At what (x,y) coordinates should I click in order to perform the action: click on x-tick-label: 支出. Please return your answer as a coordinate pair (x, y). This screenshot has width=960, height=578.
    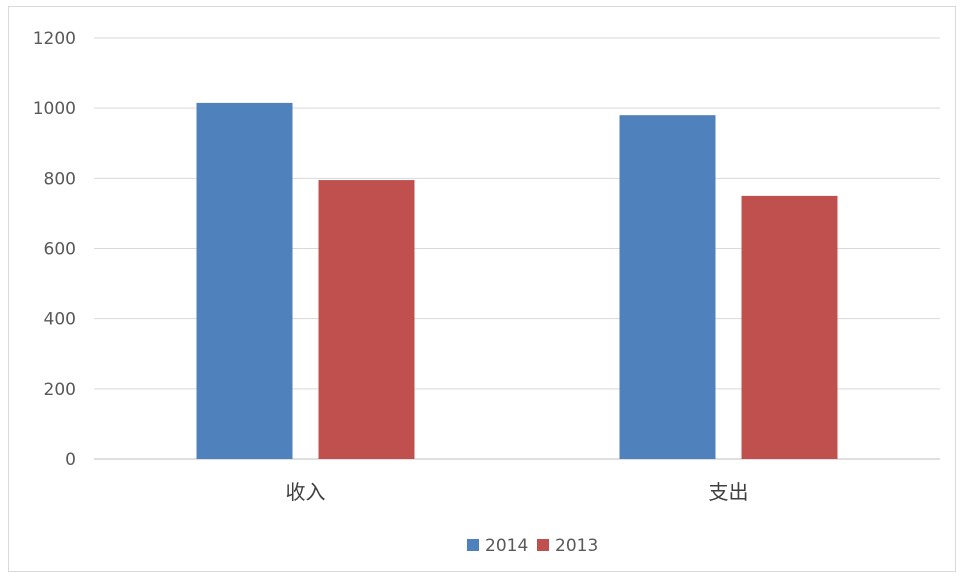
    Looking at the image, I should click on (729, 492).